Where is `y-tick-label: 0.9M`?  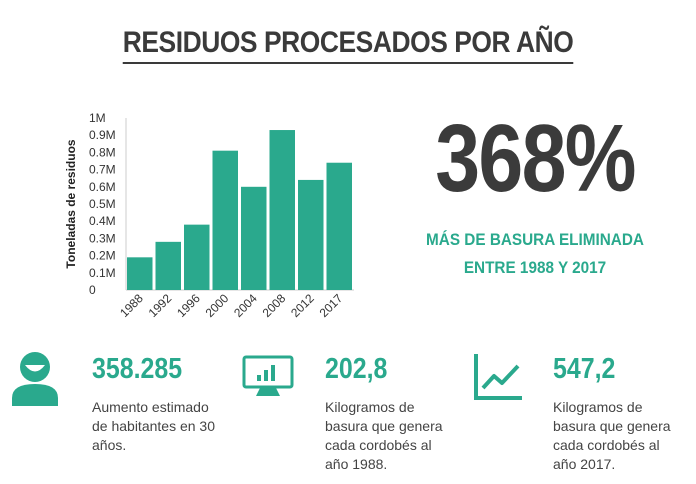
y-tick-label: 0.9M is located at coordinates (102, 135).